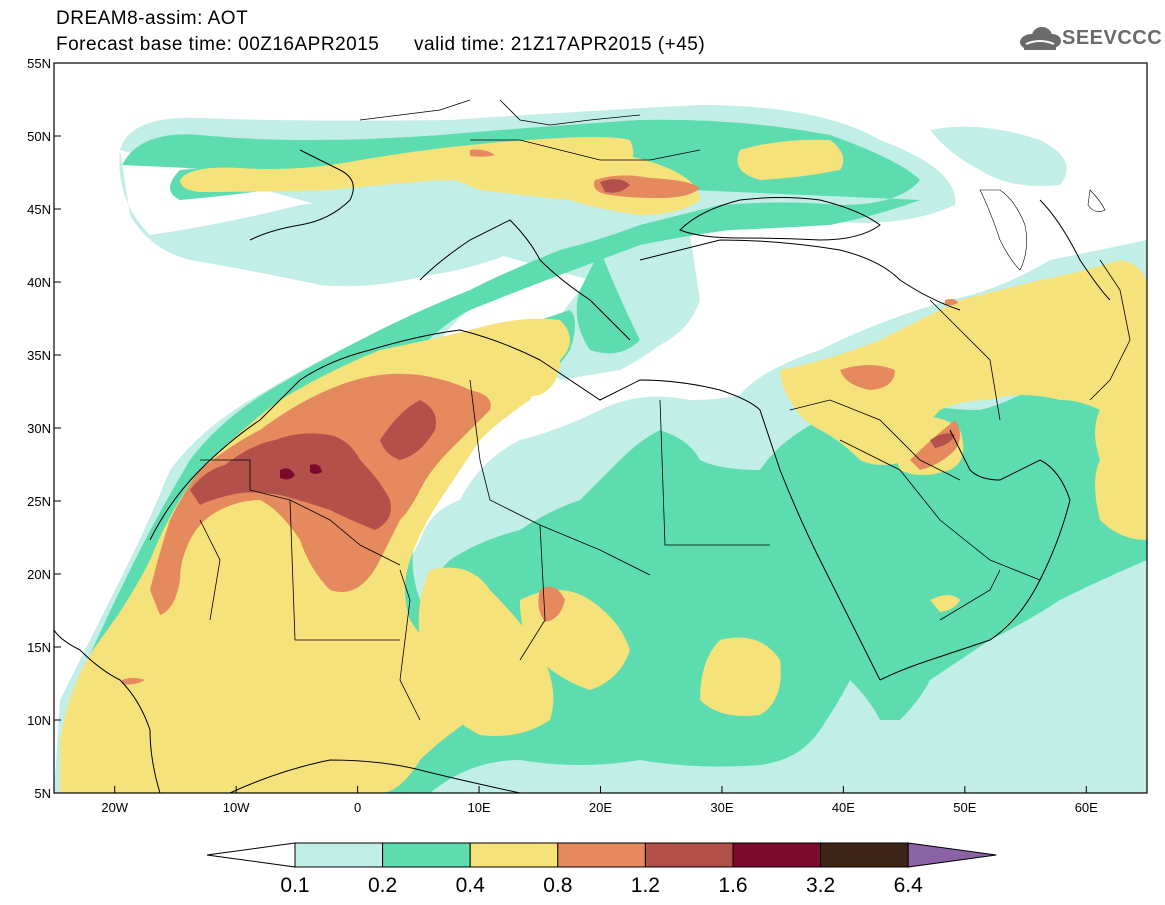 The width and height of the screenshot is (1165, 905). Describe the element at coordinates (294, 885) in the screenshot. I see `colorbar-level-label: 0.1` at that location.